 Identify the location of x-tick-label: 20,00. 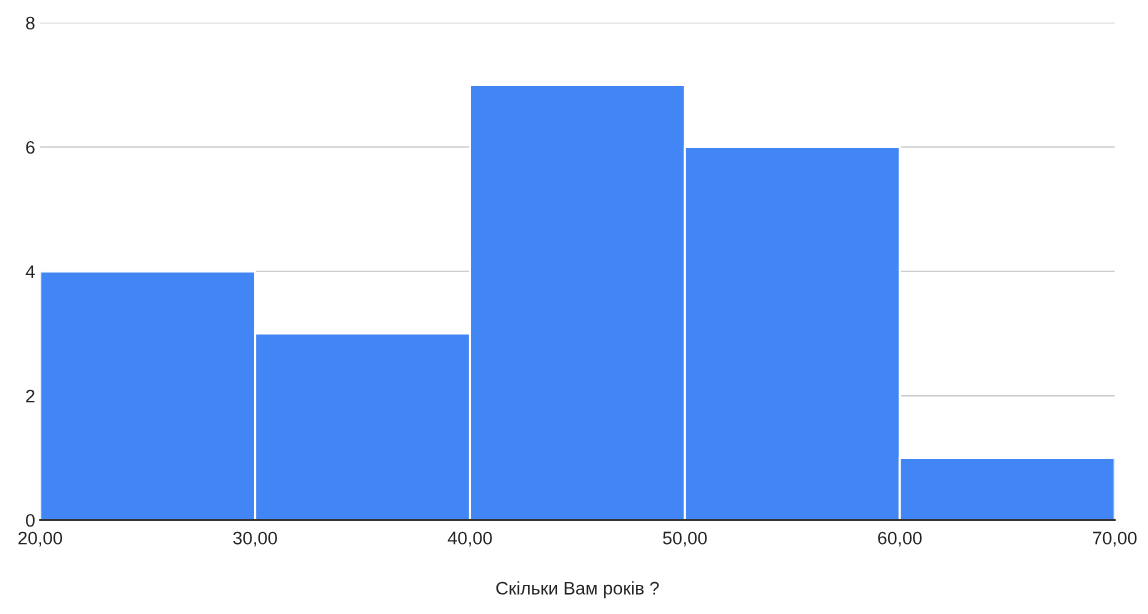
(40, 539).